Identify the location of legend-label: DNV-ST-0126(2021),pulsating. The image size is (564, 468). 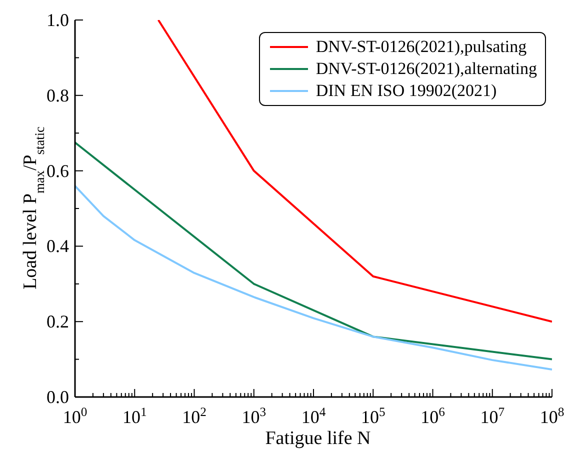
(421, 47).